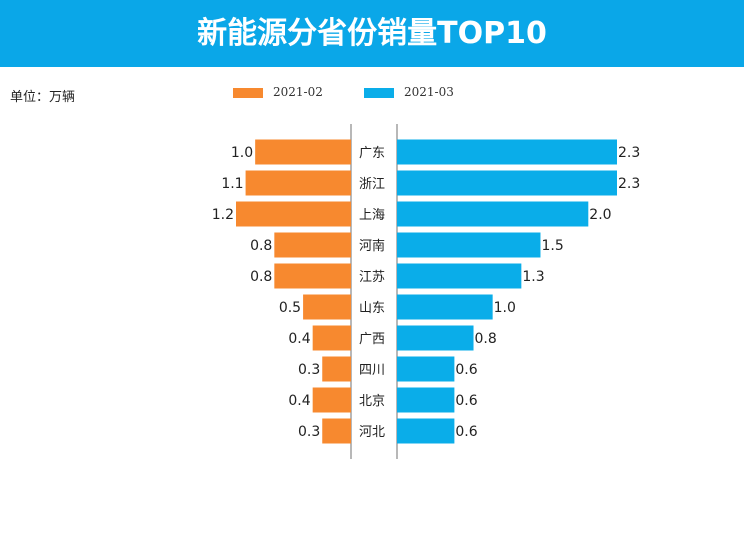 The image size is (744, 558). What do you see at coordinates (372, 339) in the screenshot?
I see `category-label-6: 广西` at bounding box center [372, 339].